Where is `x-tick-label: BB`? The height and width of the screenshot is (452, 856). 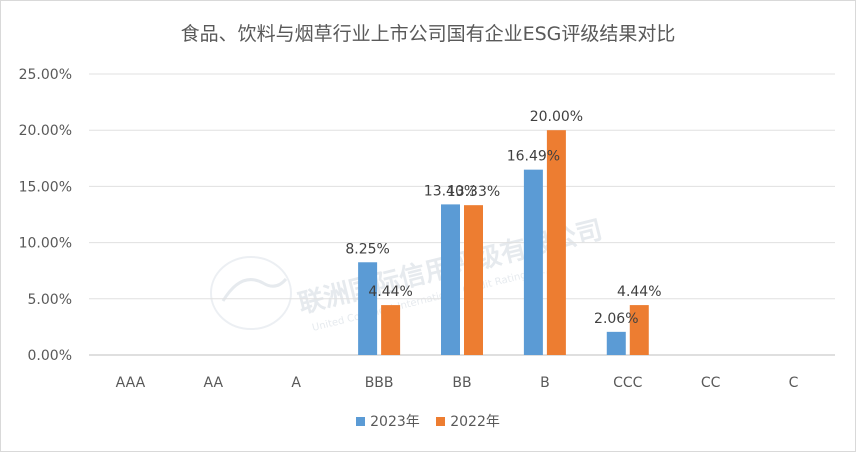
x-tick-label: BB is located at coordinates (461, 383).